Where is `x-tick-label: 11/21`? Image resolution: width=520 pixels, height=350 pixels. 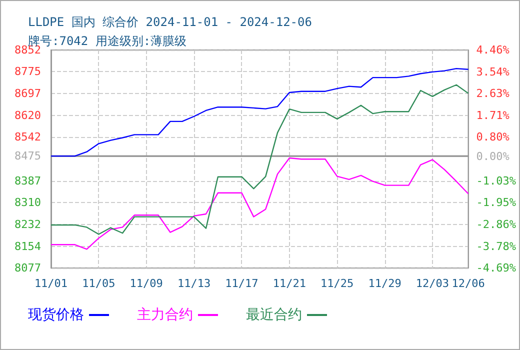 x-tick-label: 11/21 is located at coordinates (289, 283).